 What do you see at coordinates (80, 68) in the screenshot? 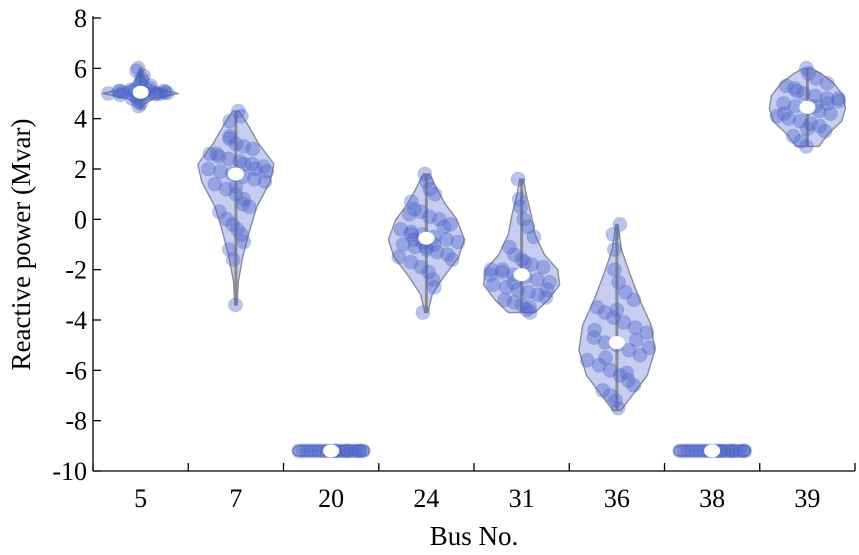
I see `y-tick-label: 6` at bounding box center [80, 68].